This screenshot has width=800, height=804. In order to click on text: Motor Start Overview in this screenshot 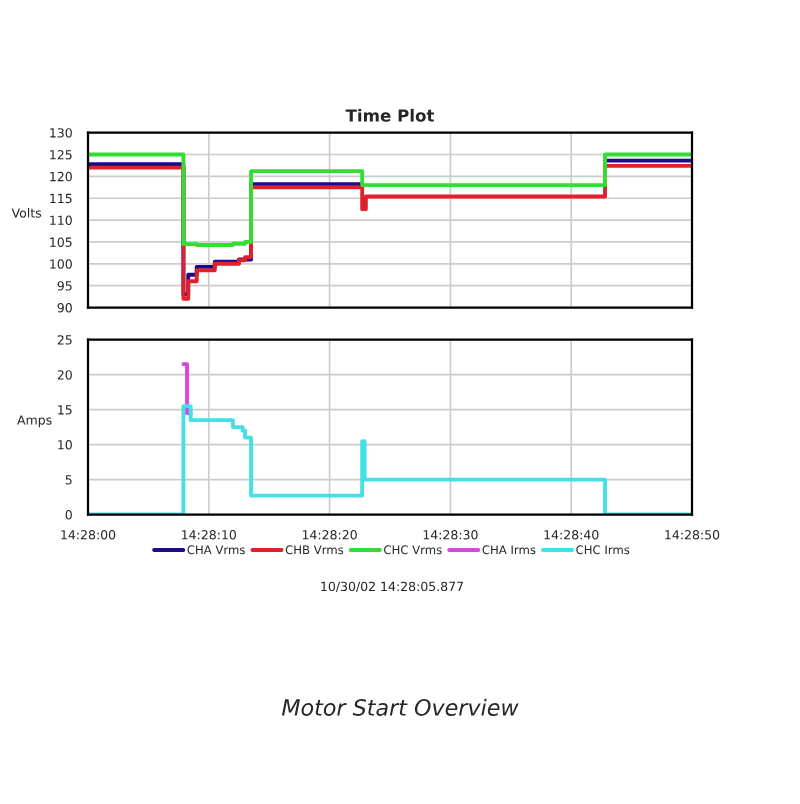, I will do `click(400, 707)`.